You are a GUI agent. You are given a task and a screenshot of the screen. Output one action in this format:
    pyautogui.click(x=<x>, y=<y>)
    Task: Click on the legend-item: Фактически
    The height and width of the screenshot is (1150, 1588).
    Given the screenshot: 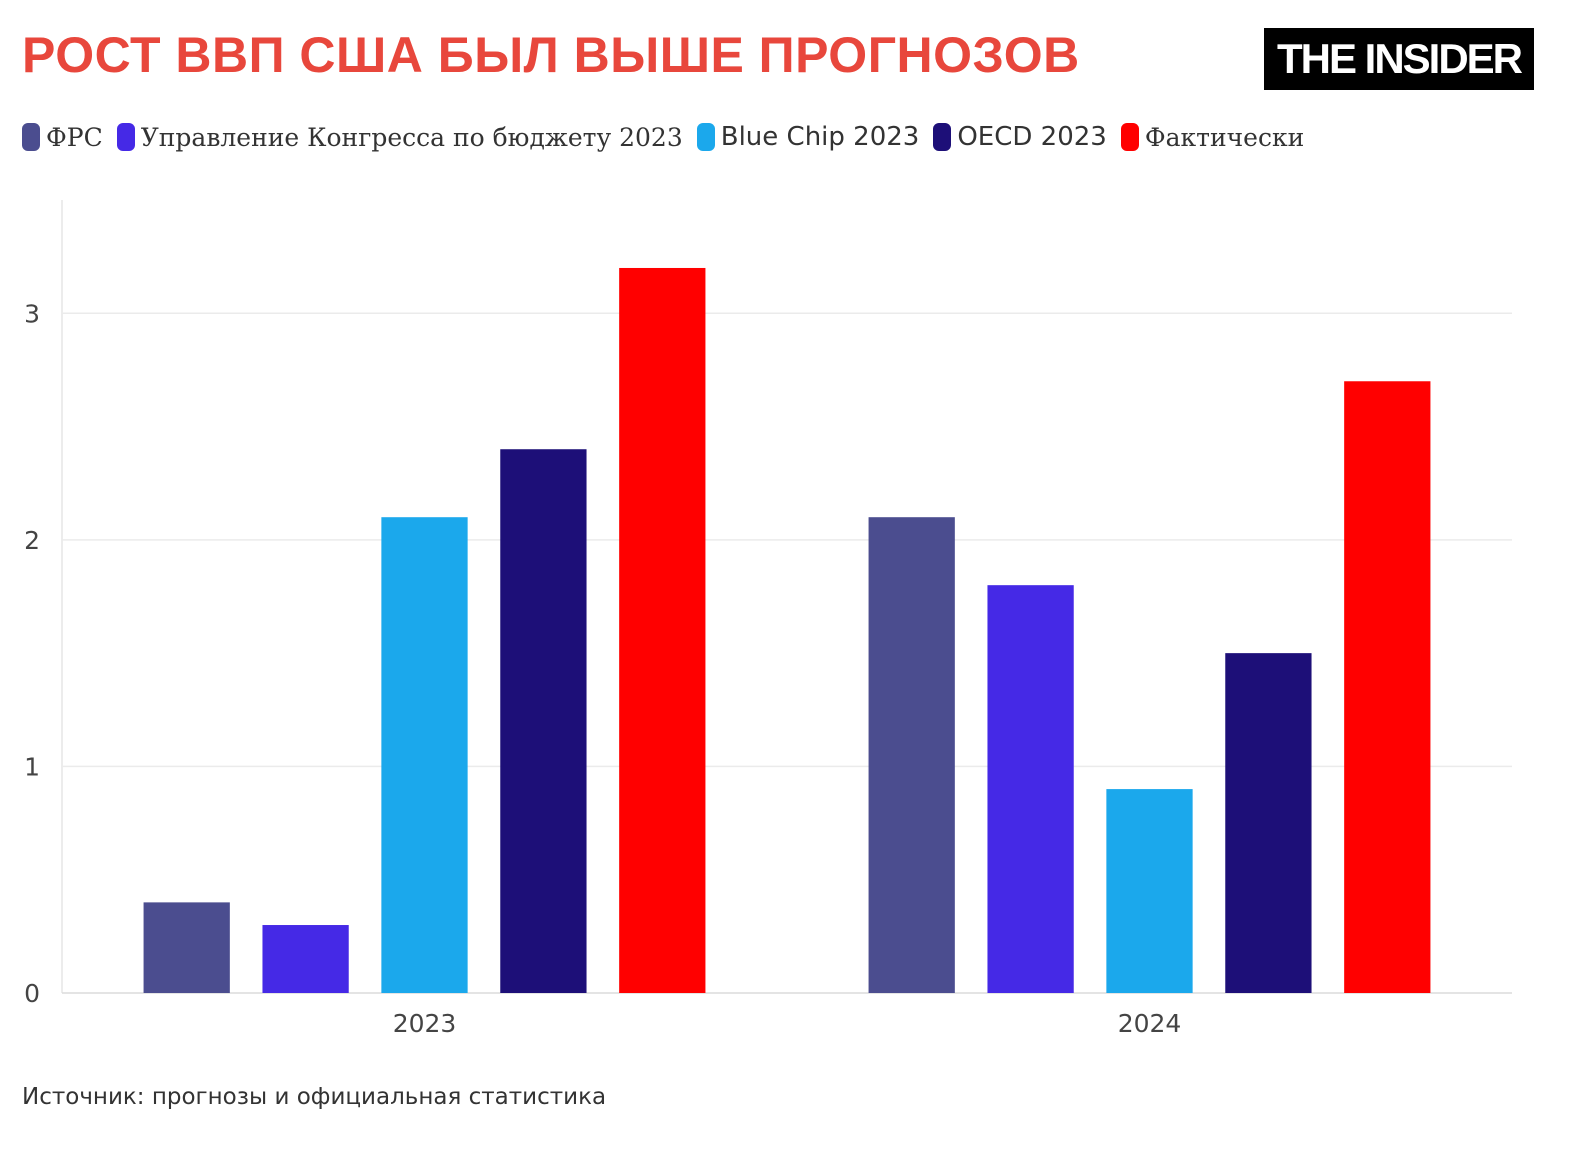 What is the action you would take?
    pyautogui.click(x=1212, y=137)
    